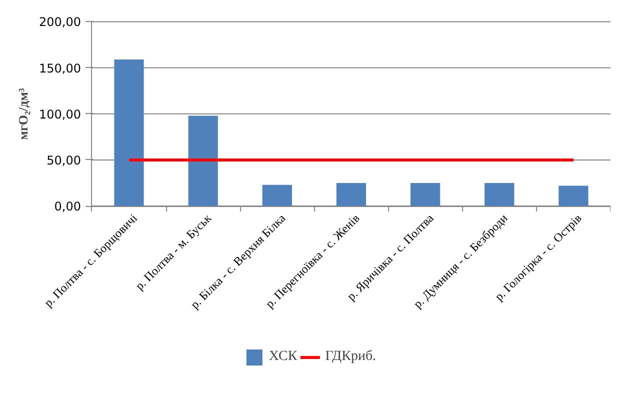 This screenshot has height=403, width=627. What do you see at coordinates (59, 114) in the screenshot?
I see `y-tick-label: 100,00` at bounding box center [59, 114].